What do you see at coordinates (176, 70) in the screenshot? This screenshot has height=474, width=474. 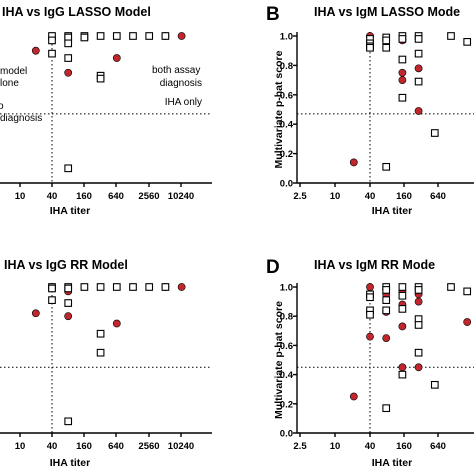 I see `label-both-assay: both assay` at bounding box center [176, 70].